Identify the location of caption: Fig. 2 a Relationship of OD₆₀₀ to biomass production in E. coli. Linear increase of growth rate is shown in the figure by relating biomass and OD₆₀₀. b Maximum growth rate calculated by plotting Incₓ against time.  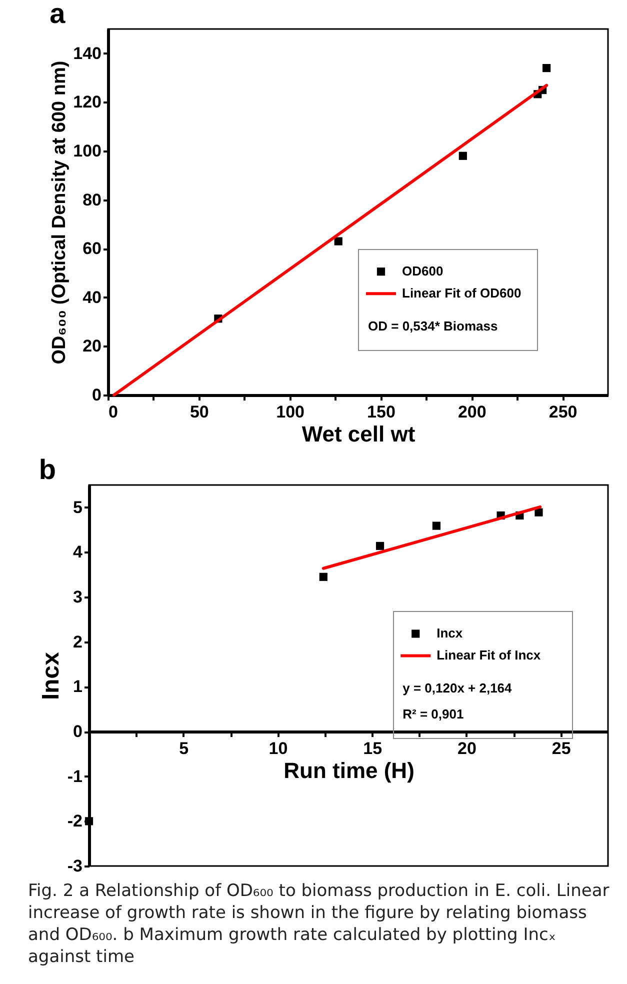
(319, 924).